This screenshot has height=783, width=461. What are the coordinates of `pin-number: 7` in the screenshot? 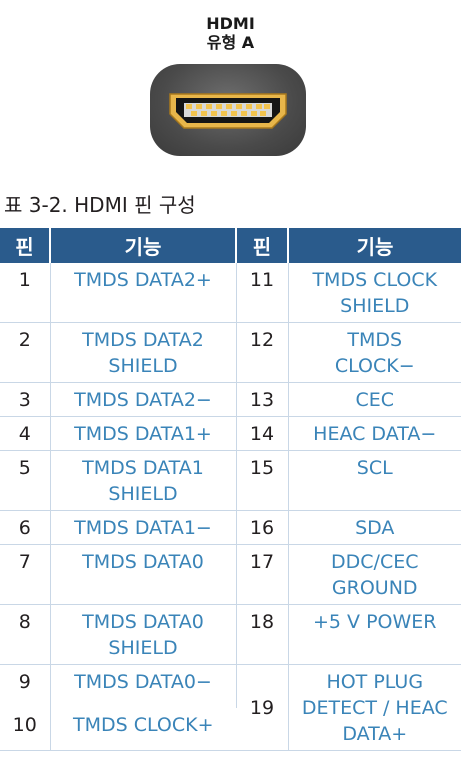 It's located at (25, 574).